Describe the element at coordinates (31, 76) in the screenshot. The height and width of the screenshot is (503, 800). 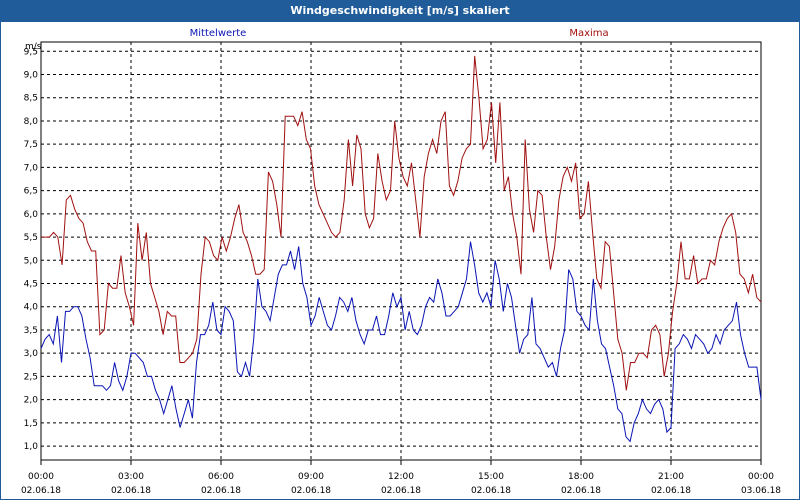
I see `y-tick-label: 9,0` at that location.